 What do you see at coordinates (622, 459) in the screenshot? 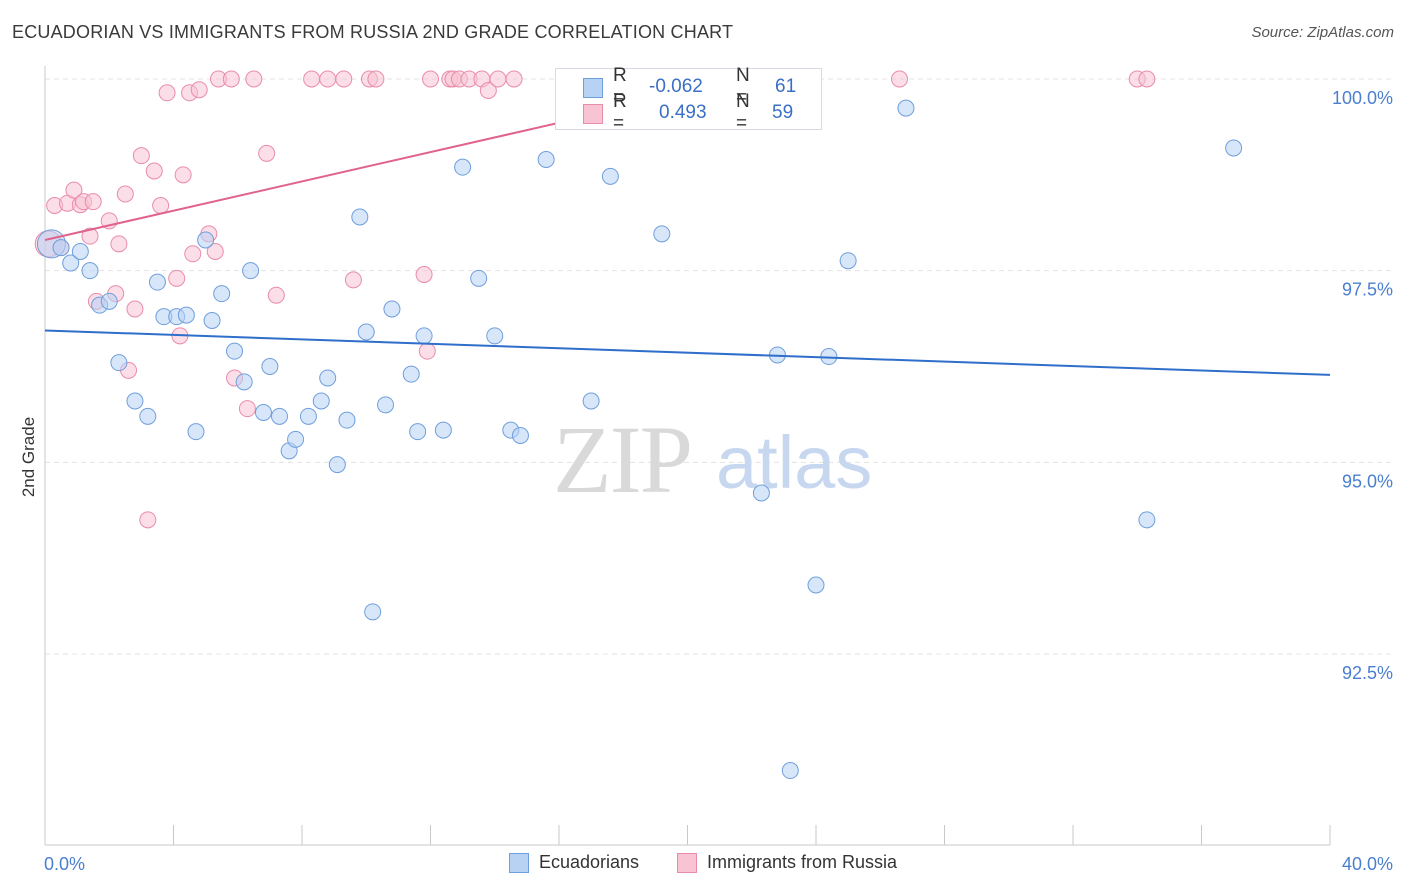
I see `watermark-zip: ZIP` at bounding box center [622, 459].